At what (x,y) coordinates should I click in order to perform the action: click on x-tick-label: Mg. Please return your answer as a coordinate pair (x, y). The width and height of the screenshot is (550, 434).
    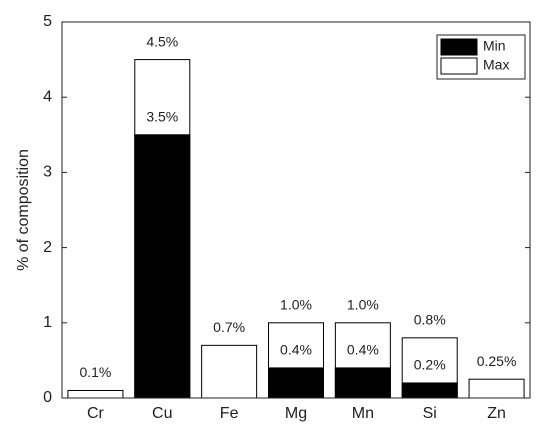
    Looking at the image, I should click on (296, 413).